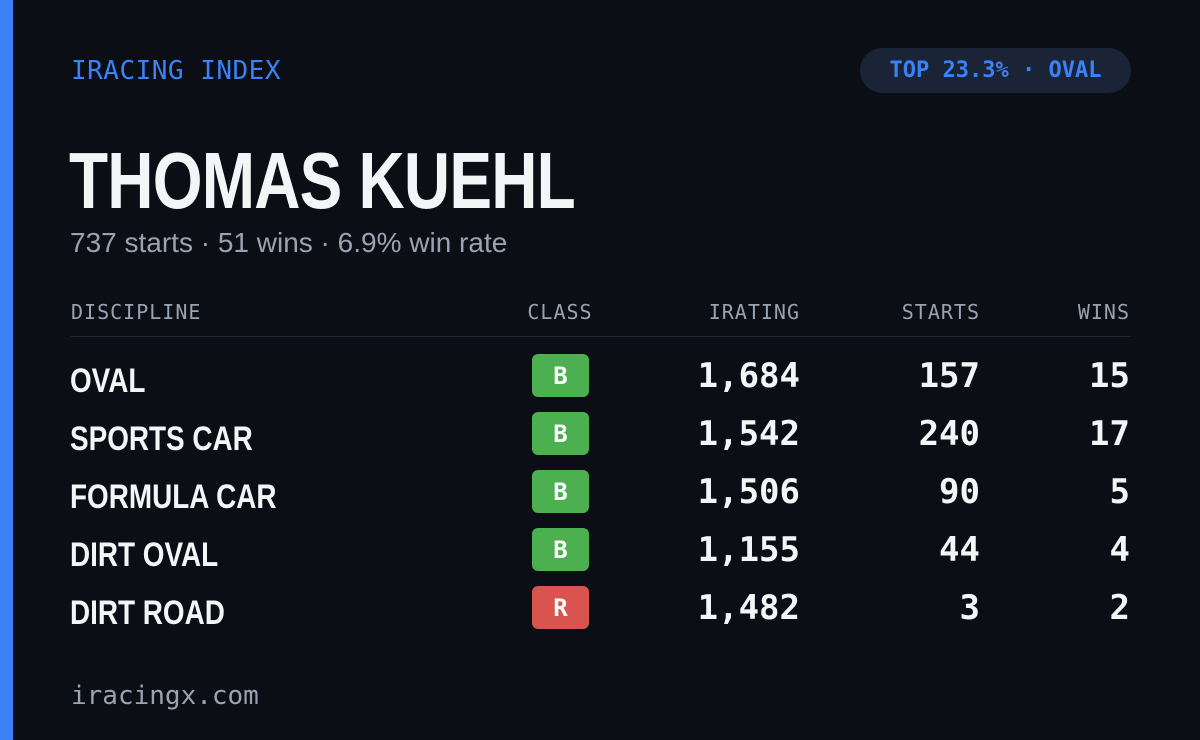 The height and width of the screenshot is (740, 1200). What do you see at coordinates (1119, 492) in the screenshot?
I see `wins-value: 5` at bounding box center [1119, 492].